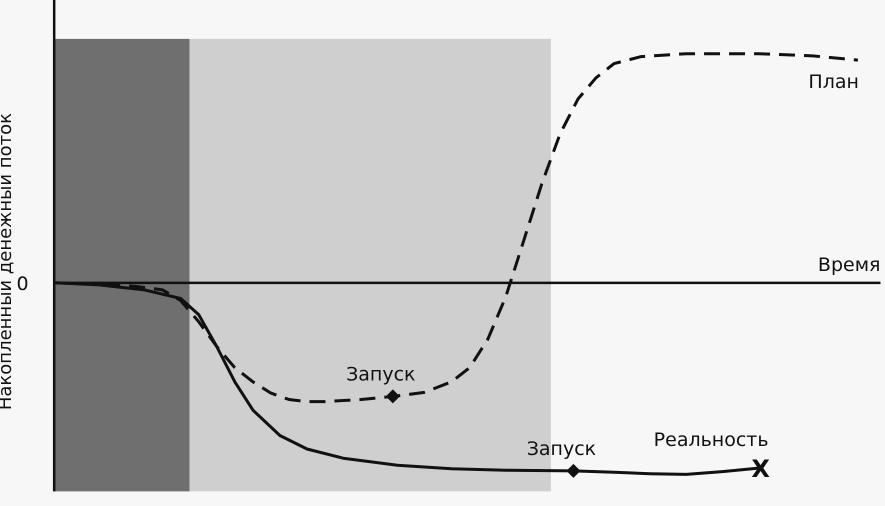 This screenshot has width=885, height=506. Describe the element at coordinates (122, 265) in the screenshot. I see `phase-band-idea` at that location.